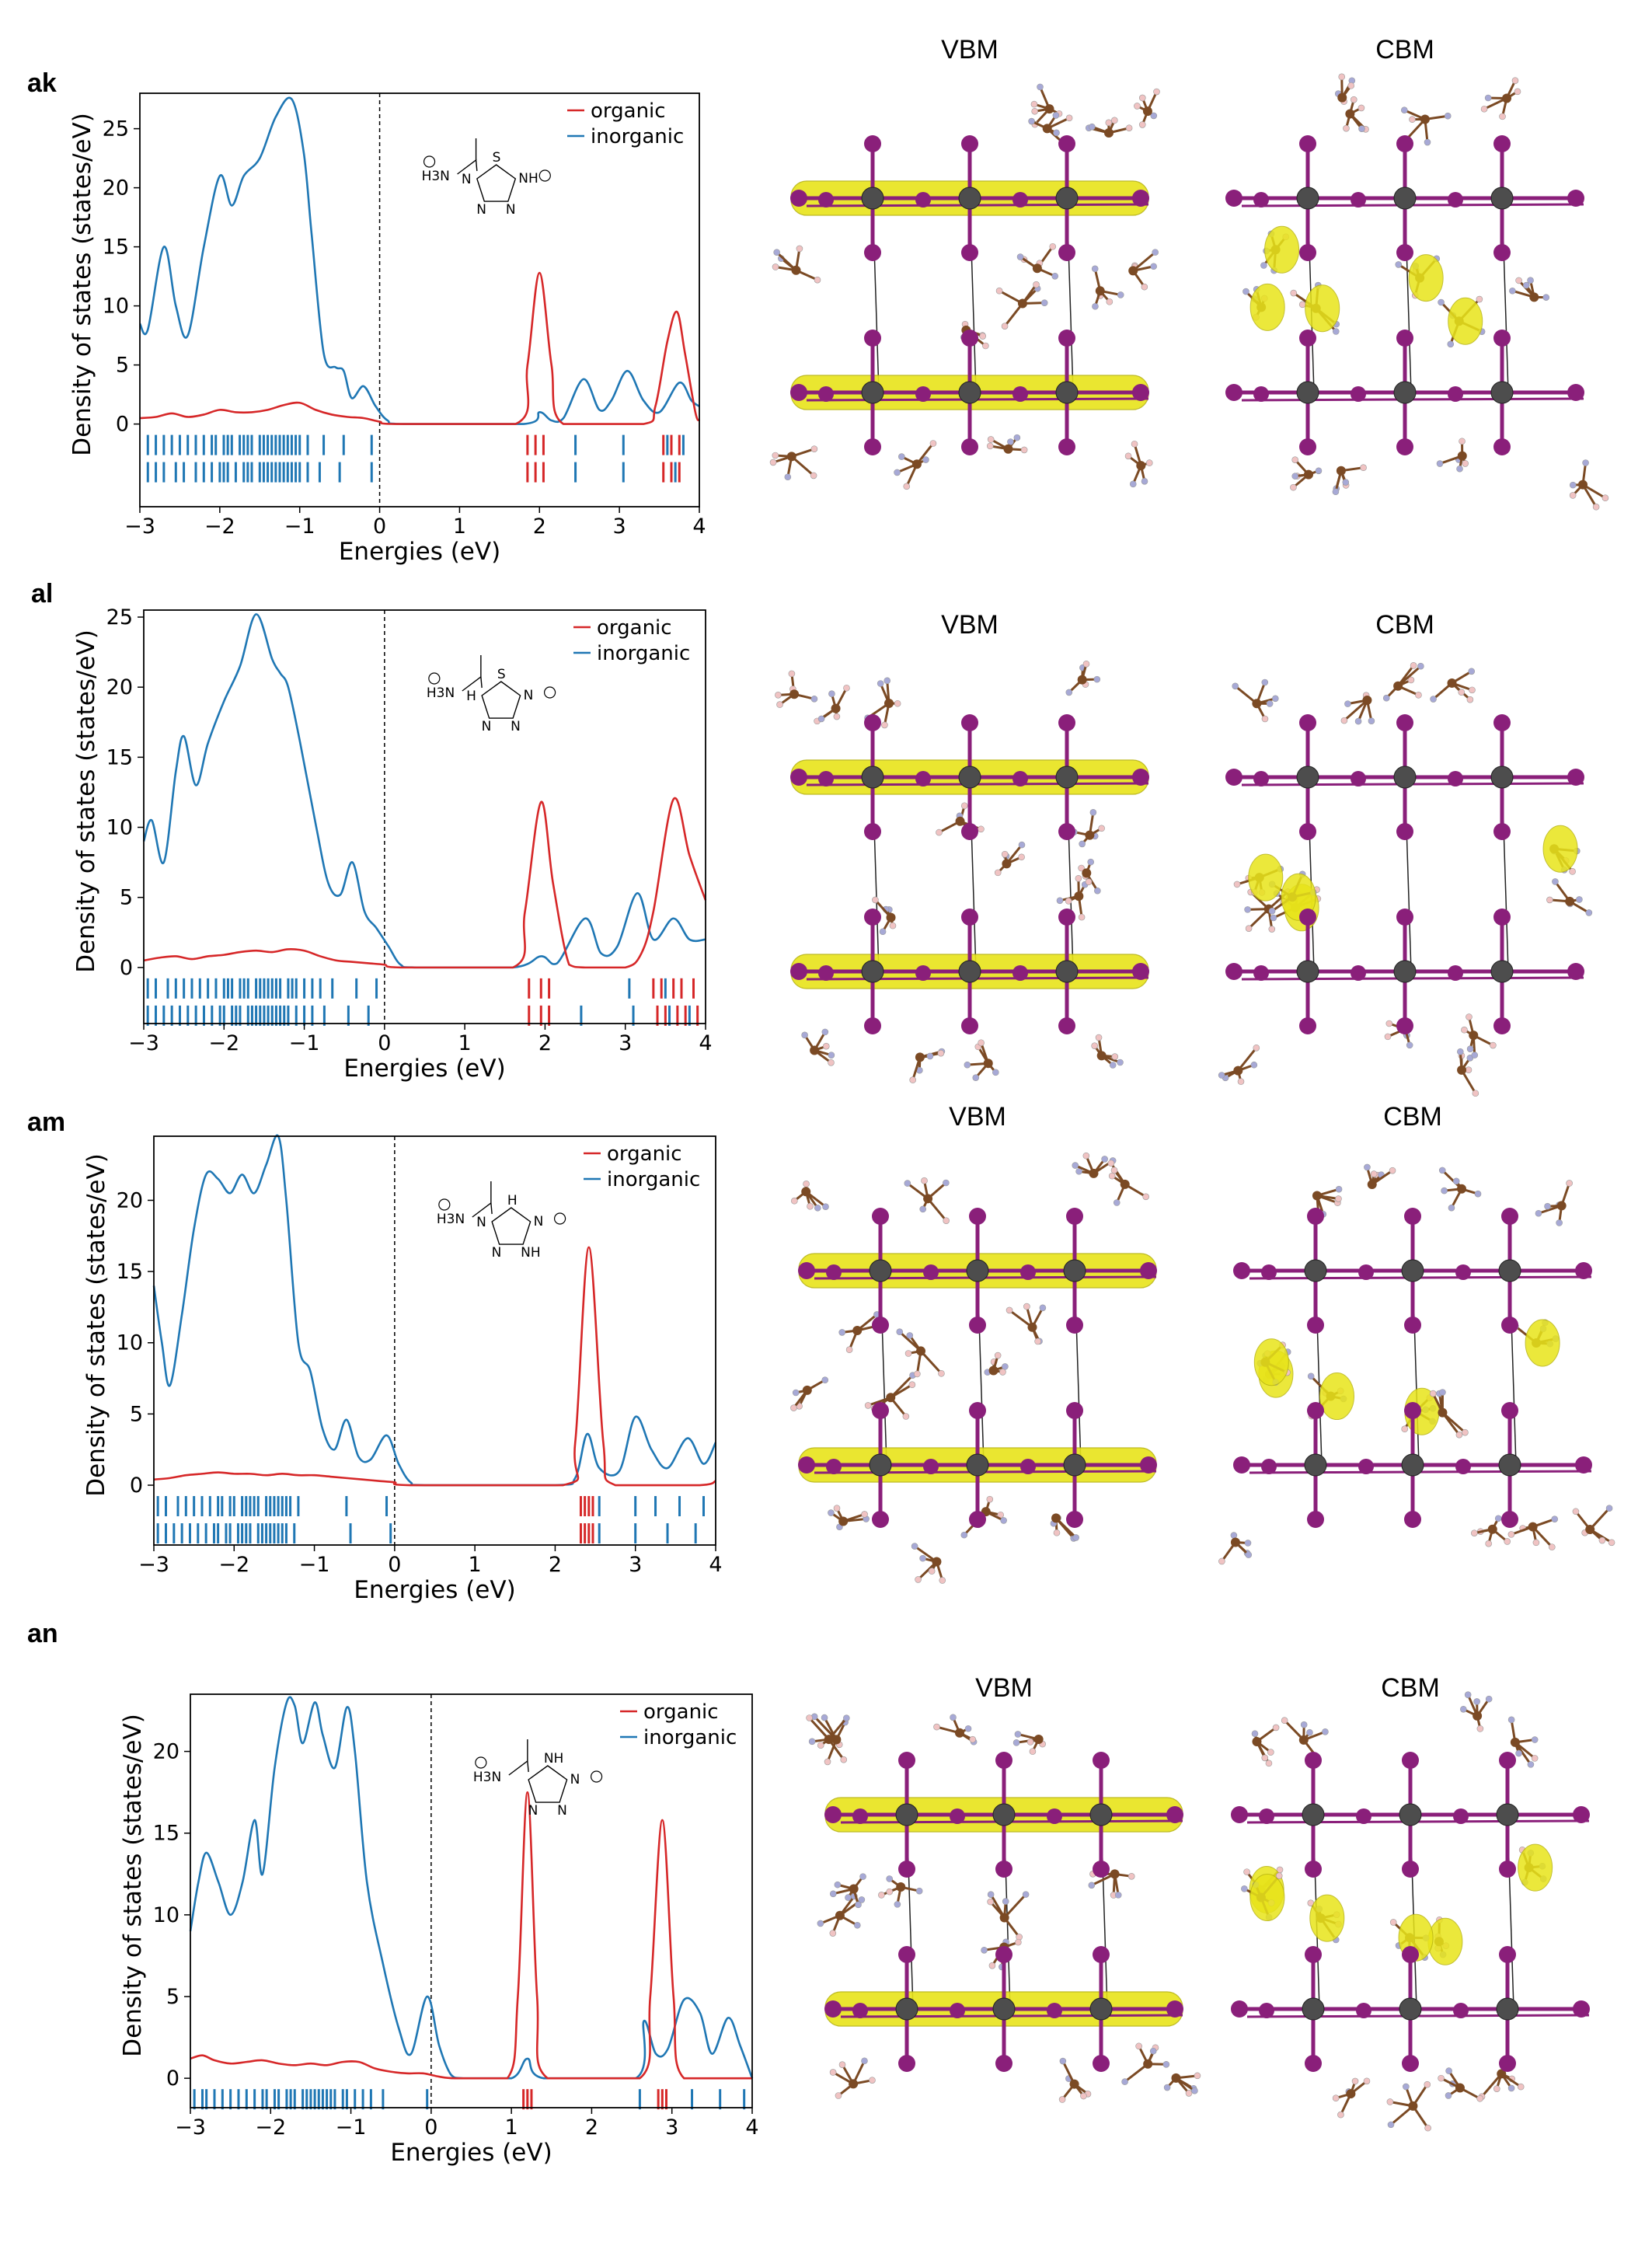 This screenshot has height=2267, width=1652. I want to click on y-tick-label: 25, so click(116, 129).